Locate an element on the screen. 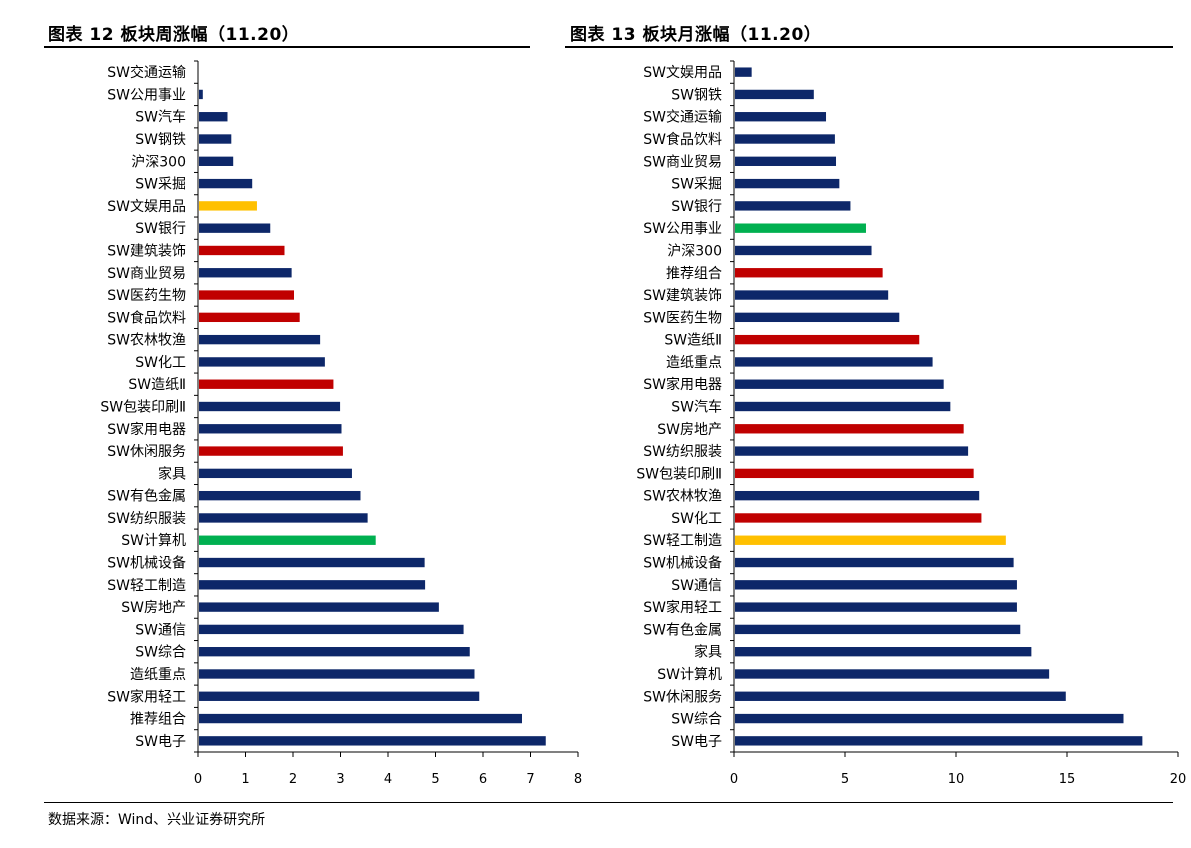 The height and width of the screenshot is (848, 1191). weekly-category-label: SW建筑装饰 is located at coordinates (146, 251).